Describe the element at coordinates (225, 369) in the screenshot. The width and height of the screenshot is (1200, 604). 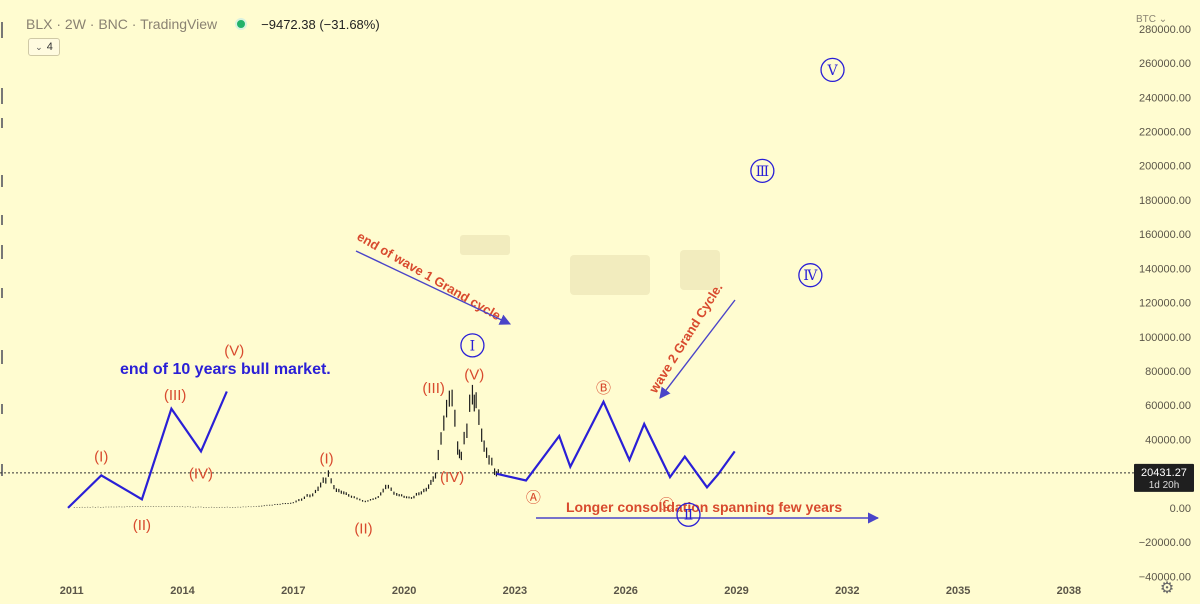
I see `bull-market-annotation: end of 10 years bull market.` at that location.